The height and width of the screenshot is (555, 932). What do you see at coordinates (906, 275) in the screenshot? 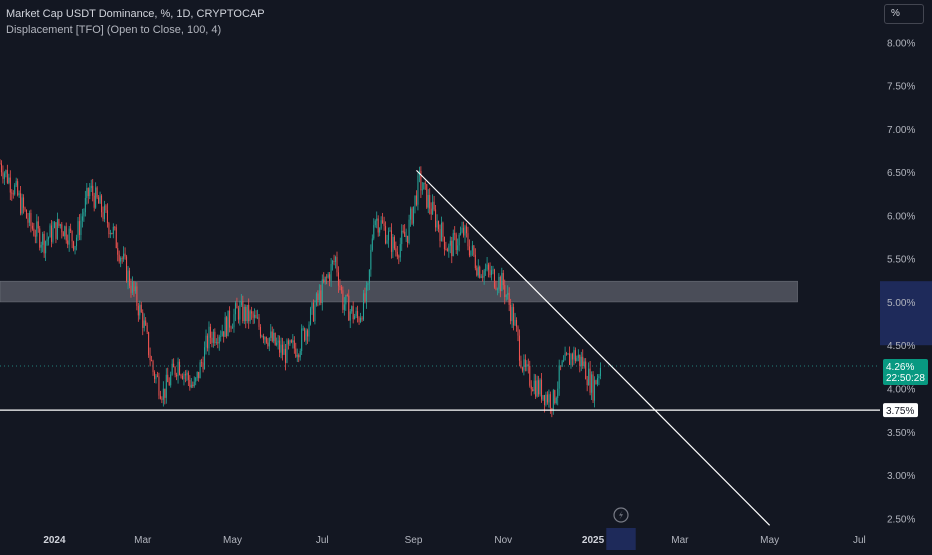
I see `price-axis` at bounding box center [906, 275].